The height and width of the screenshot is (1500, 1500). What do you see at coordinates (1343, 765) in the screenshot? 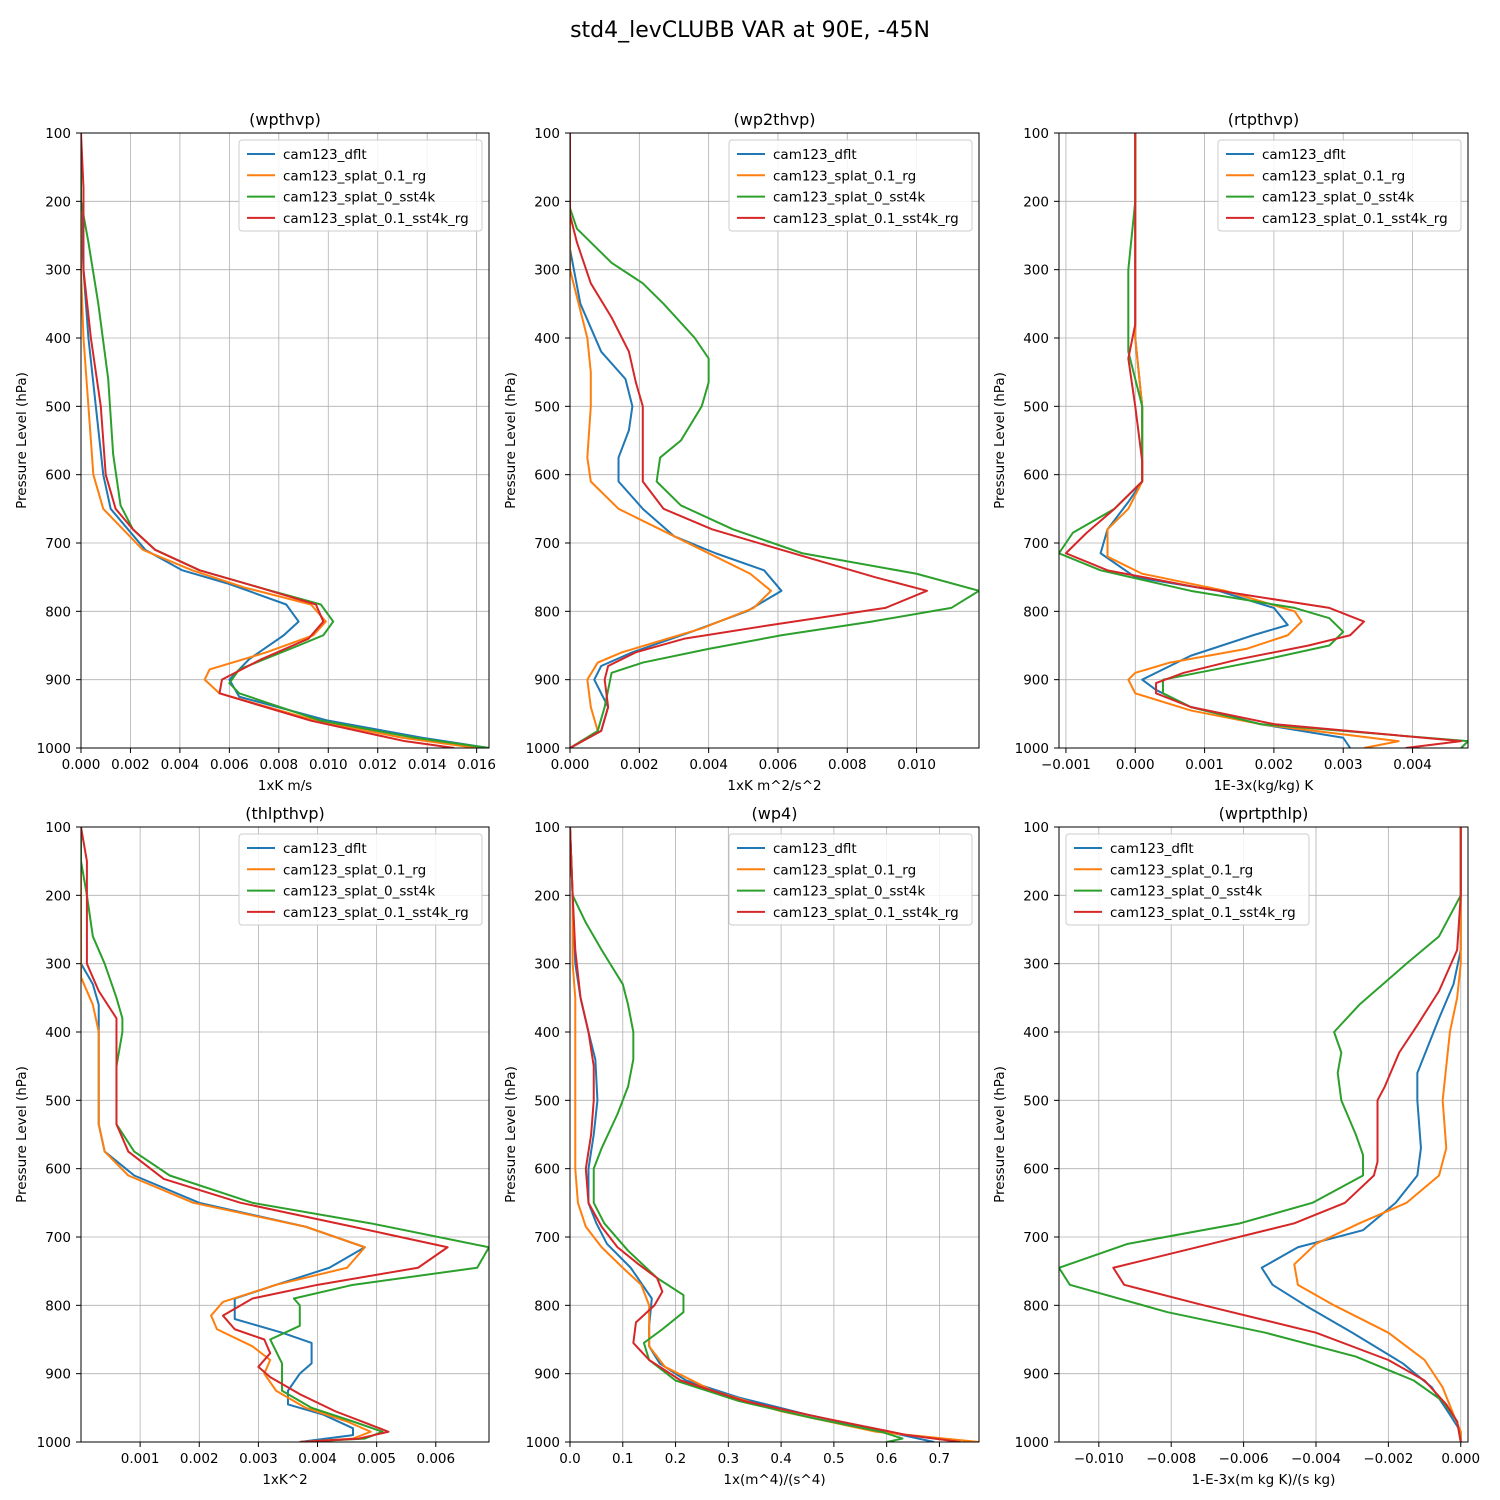
I see `x-tick-label: 0.003` at bounding box center [1343, 765].